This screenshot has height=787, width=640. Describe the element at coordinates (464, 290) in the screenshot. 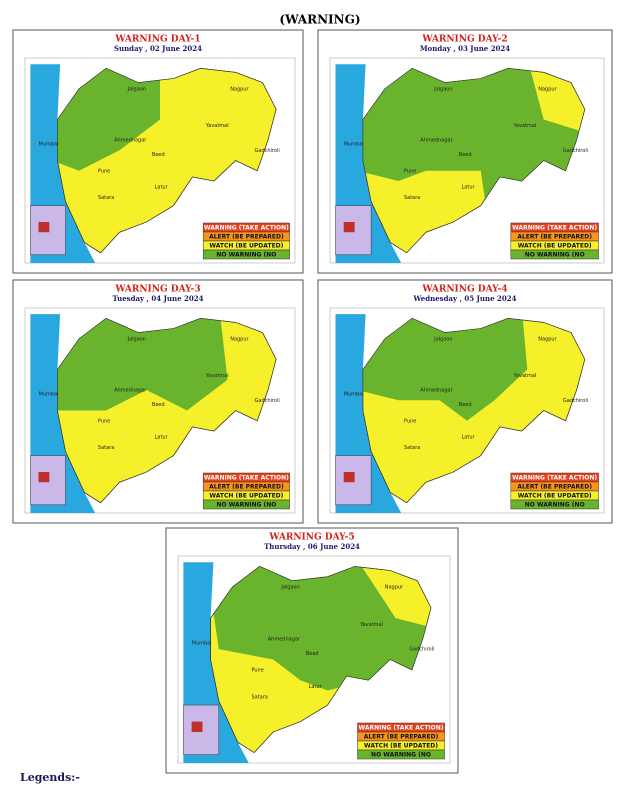

I see `panel-title: WARNING DAY-4` at that location.